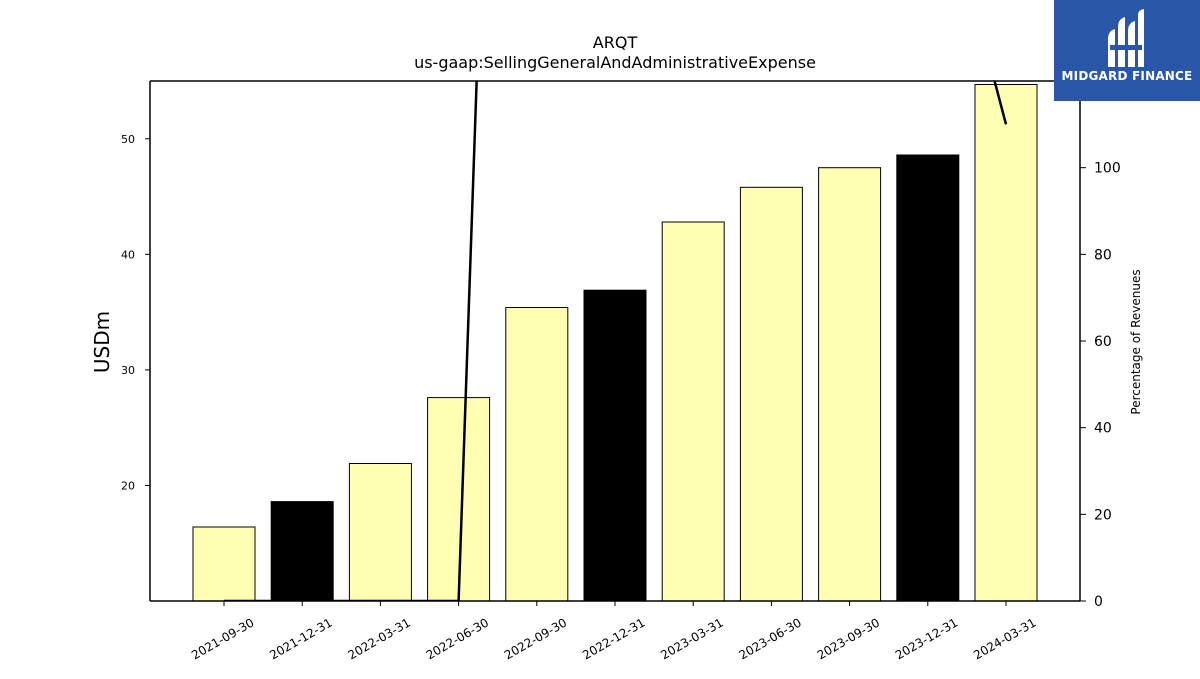 This screenshot has width=1200, height=679. I want to click on y-tick-label-50: 50, so click(128, 139).